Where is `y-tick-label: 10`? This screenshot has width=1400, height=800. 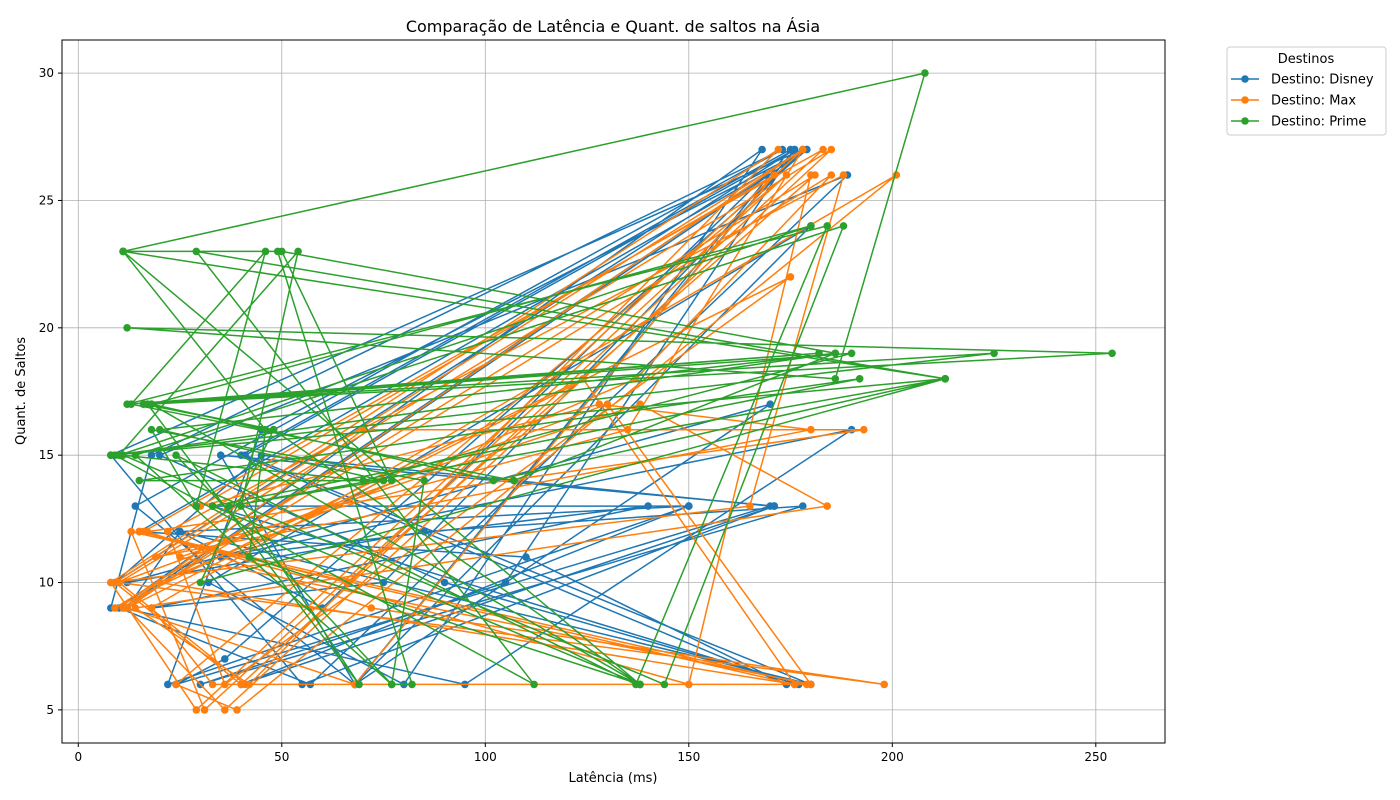
y-tick-label: 10 is located at coordinates (46, 583).